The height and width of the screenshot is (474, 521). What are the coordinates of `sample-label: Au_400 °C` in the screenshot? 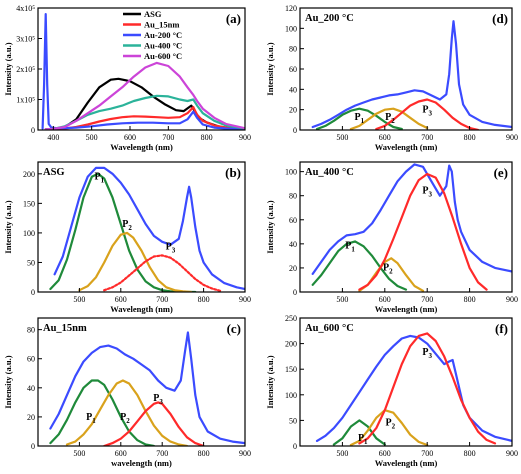 It's located at (329, 172).